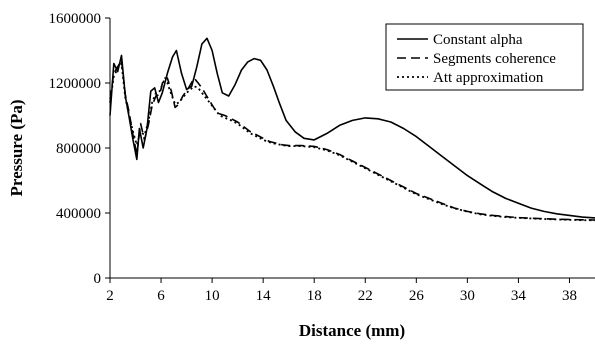 The width and height of the screenshot is (595, 349). What do you see at coordinates (352, 330) in the screenshot?
I see `x-axis-title: Distance (mm)` at bounding box center [352, 330].